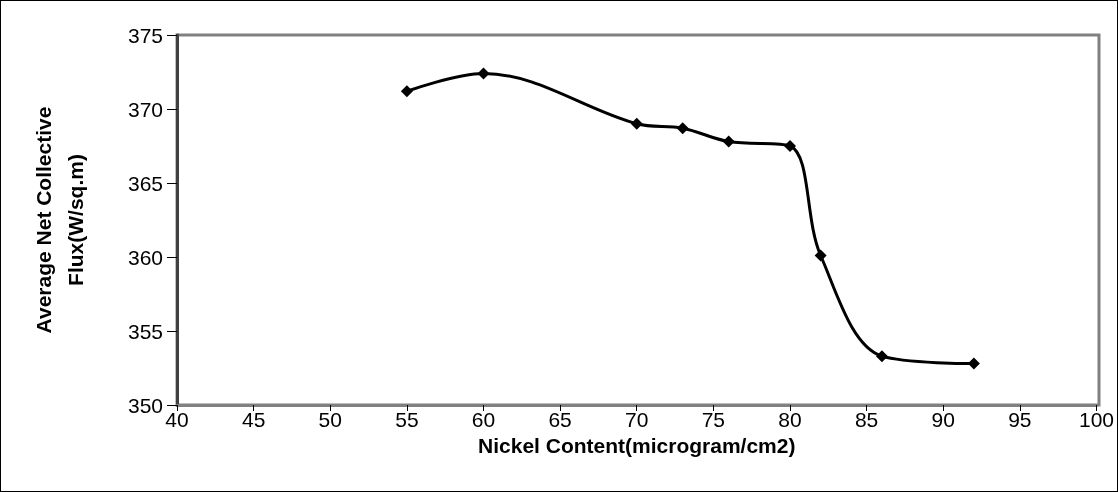 This screenshot has width=1118, height=492. Describe the element at coordinates (790, 419) in the screenshot. I see `x-tick-label: 80` at that location.